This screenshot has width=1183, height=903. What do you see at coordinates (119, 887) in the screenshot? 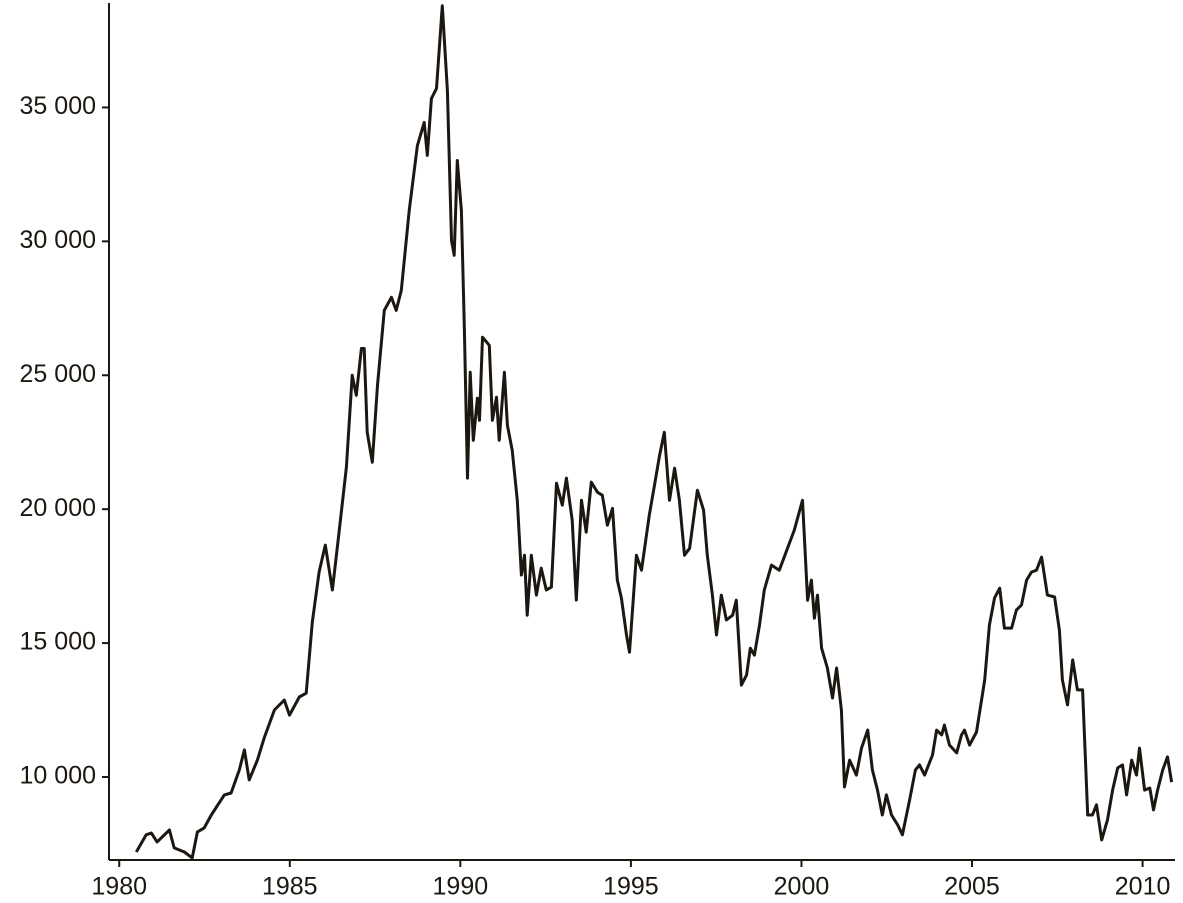
I see `x-tick-label: 1980` at bounding box center [119, 887].